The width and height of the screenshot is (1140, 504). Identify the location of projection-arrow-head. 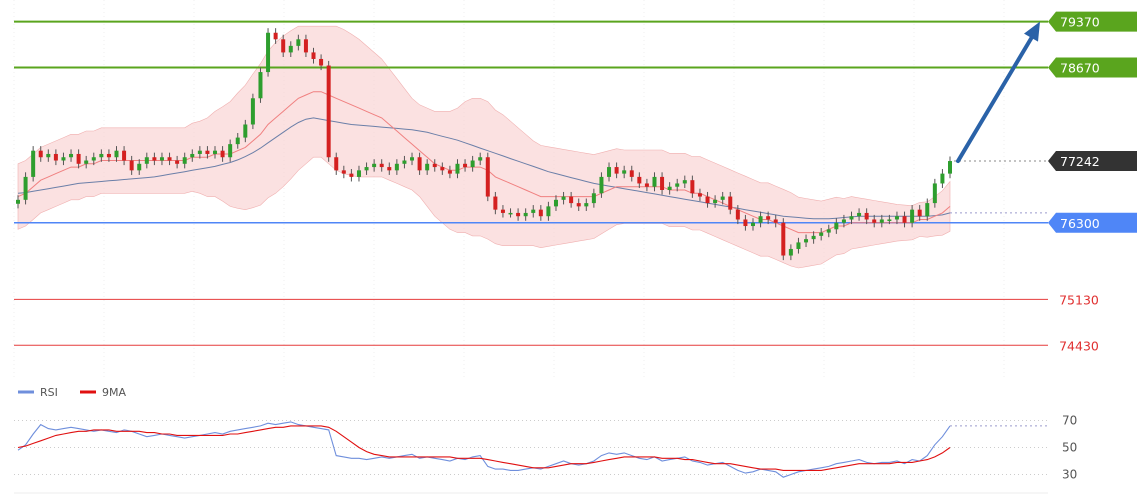
(1032, 31).